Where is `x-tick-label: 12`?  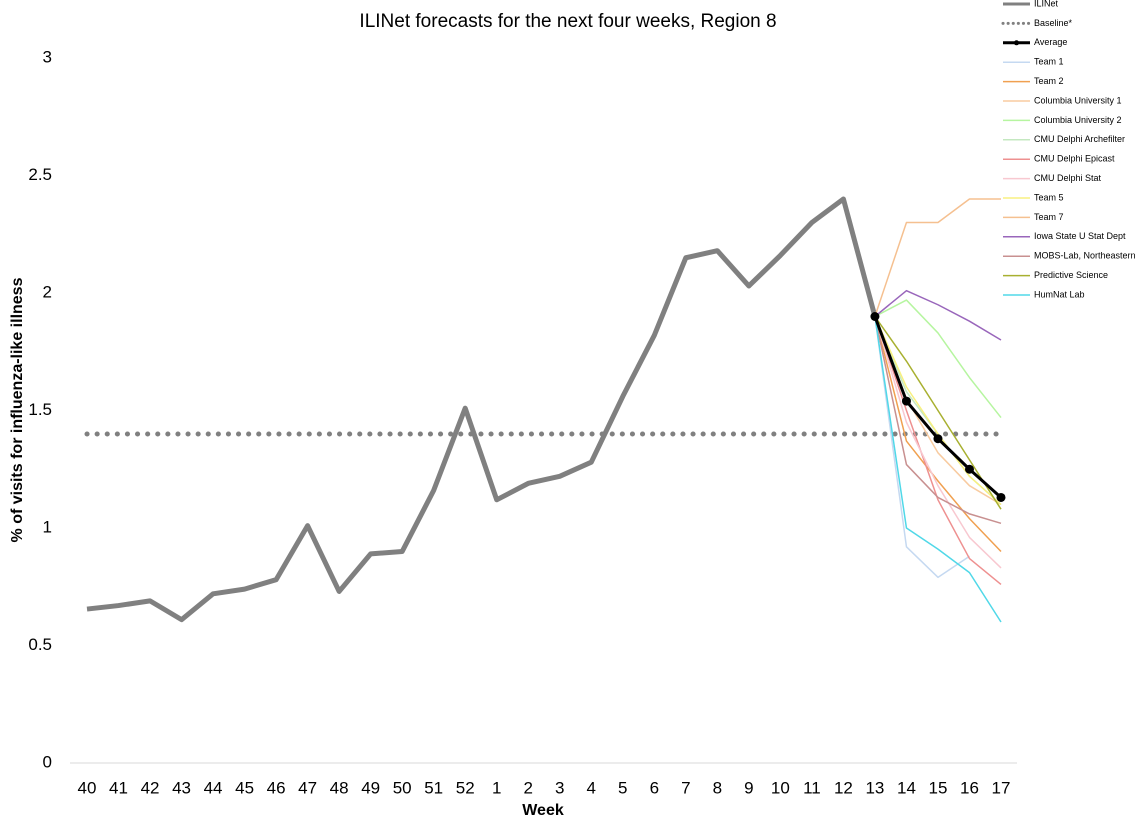
x-tick-label: 12 is located at coordinates (843, 787).